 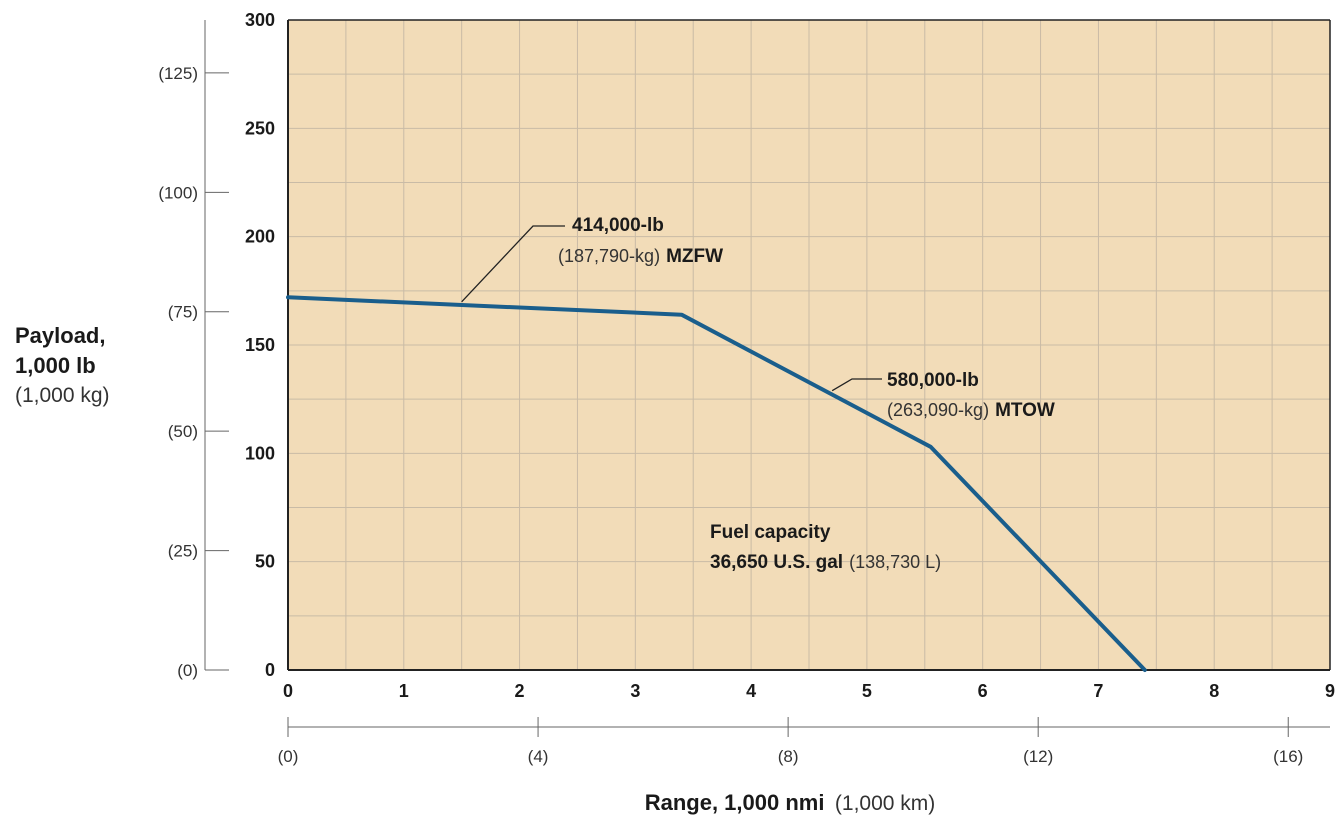 I want to click on mtow-leader-line, so click(x=856, y=385).